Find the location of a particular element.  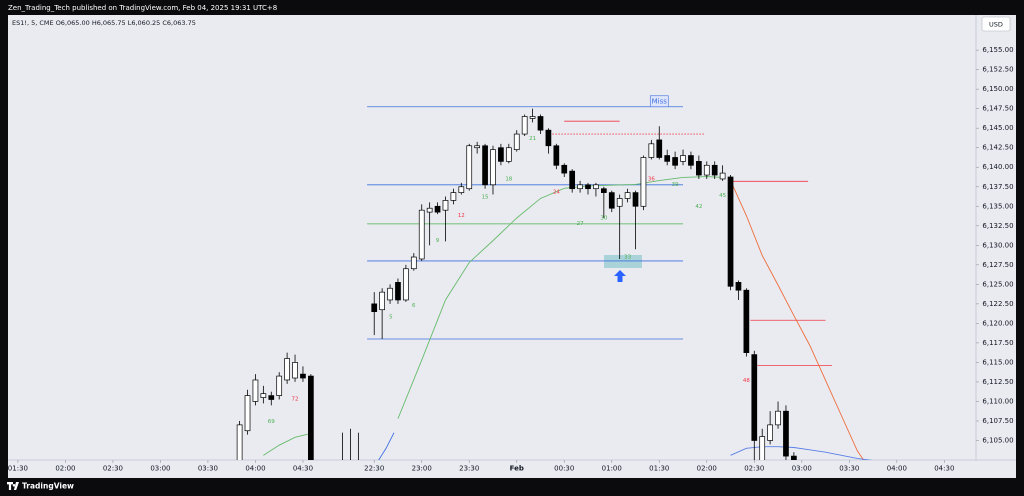

count-label: 69 is located at coordinates (271, 422).